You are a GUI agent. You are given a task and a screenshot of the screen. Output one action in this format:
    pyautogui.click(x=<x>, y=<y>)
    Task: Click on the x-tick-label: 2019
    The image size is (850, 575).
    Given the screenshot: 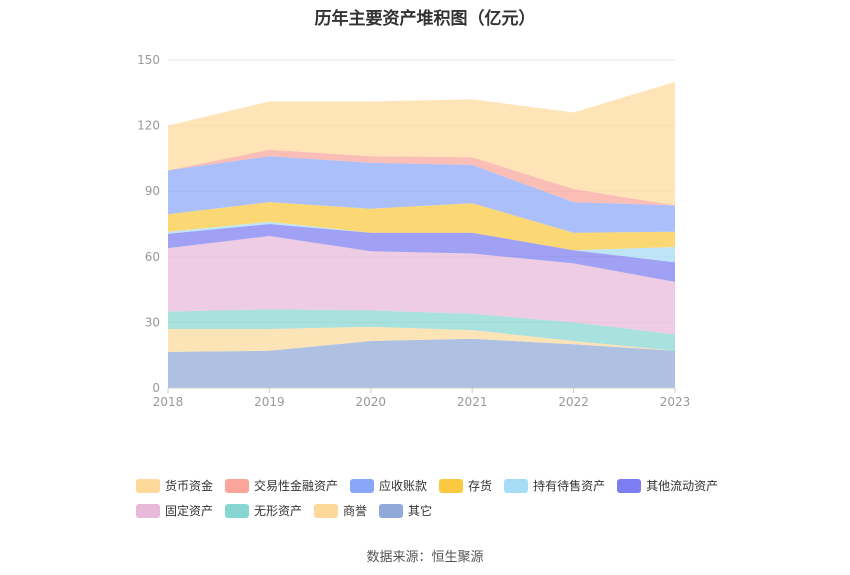 What is the action you would take?
    pyautogui.click(x=269, y=402)
    